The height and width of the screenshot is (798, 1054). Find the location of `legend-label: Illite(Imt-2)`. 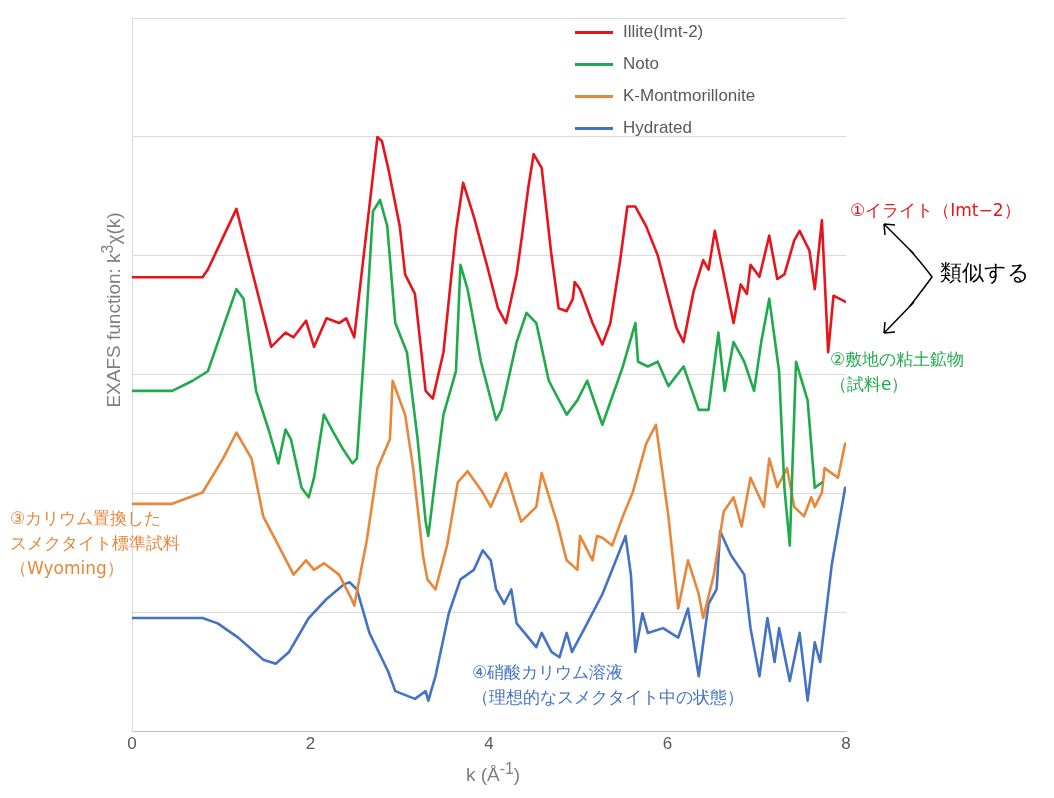

legend-label: Illite(Imt-2) is located at coordinates (663, 32).